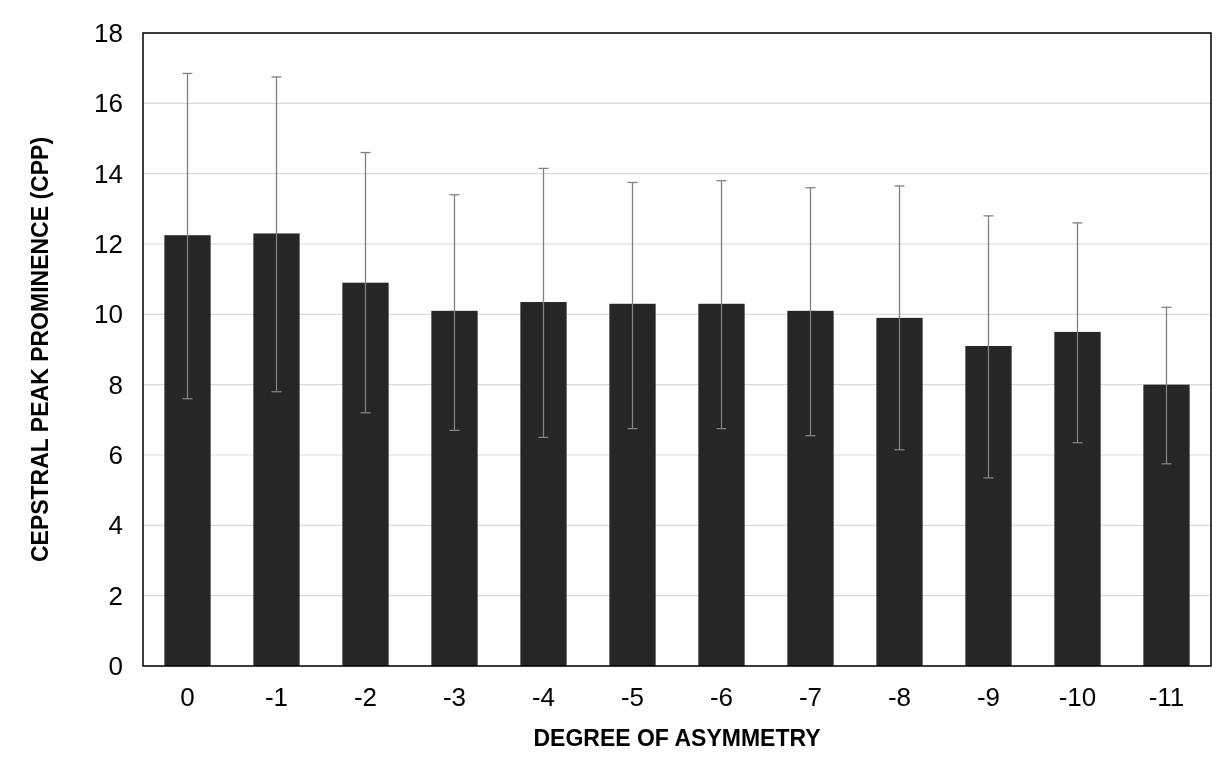 This screenshot has width=1231, height=764. What do you see at coordinates (988, 697) in the screenshot?
I see `x-tick-label: -9` at bounding box center [988, 697].